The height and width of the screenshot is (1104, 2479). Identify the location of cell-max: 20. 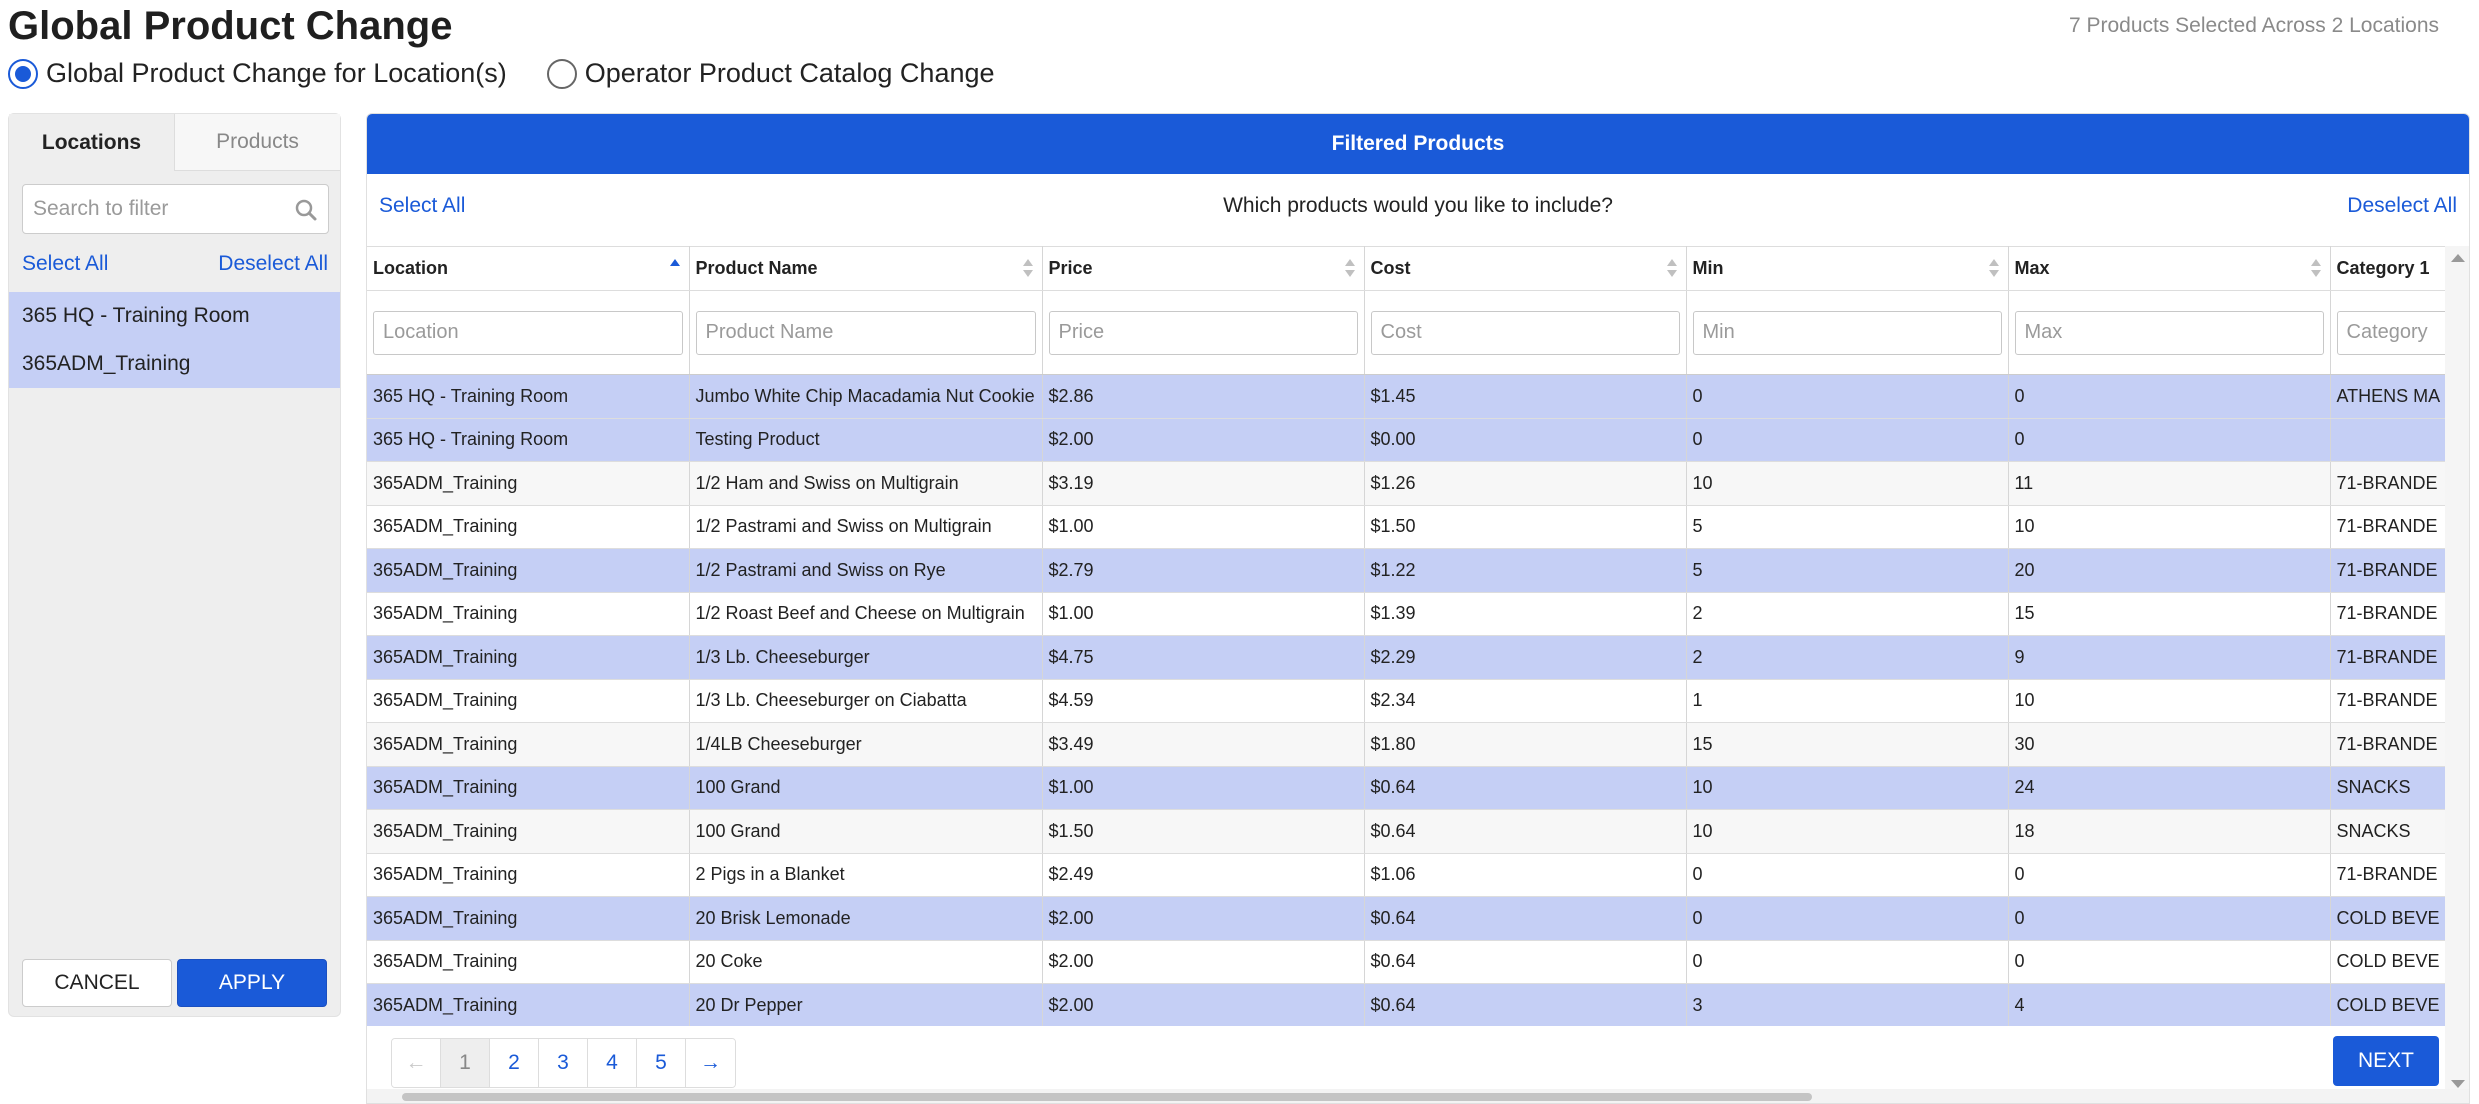
(2169, 570).